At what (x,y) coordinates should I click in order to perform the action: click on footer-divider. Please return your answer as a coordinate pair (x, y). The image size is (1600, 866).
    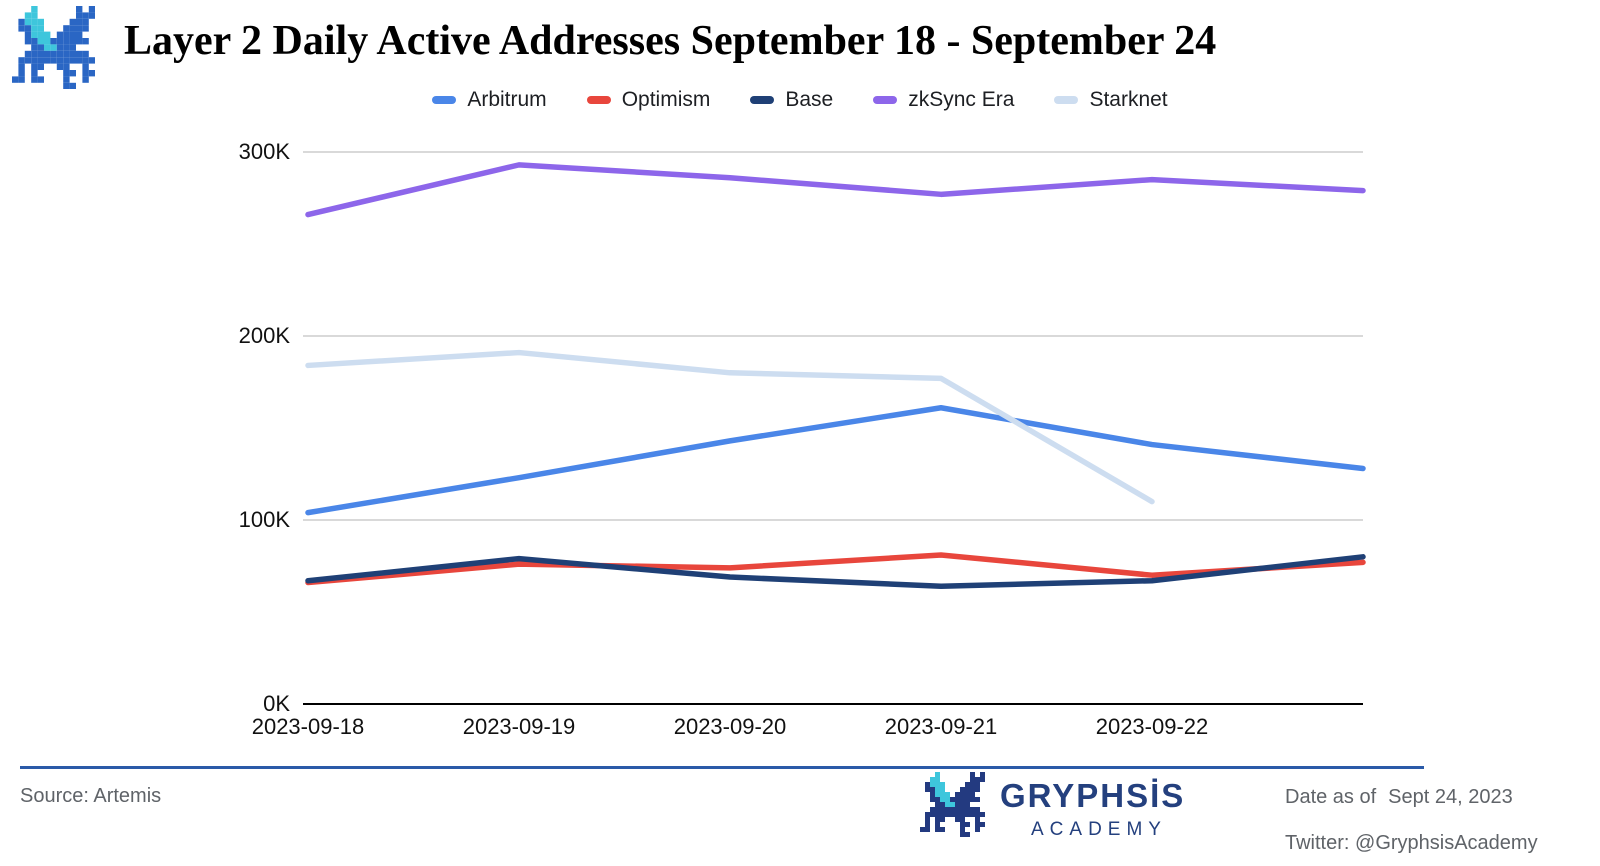
    Looking at the image, I should click on (722, 767).